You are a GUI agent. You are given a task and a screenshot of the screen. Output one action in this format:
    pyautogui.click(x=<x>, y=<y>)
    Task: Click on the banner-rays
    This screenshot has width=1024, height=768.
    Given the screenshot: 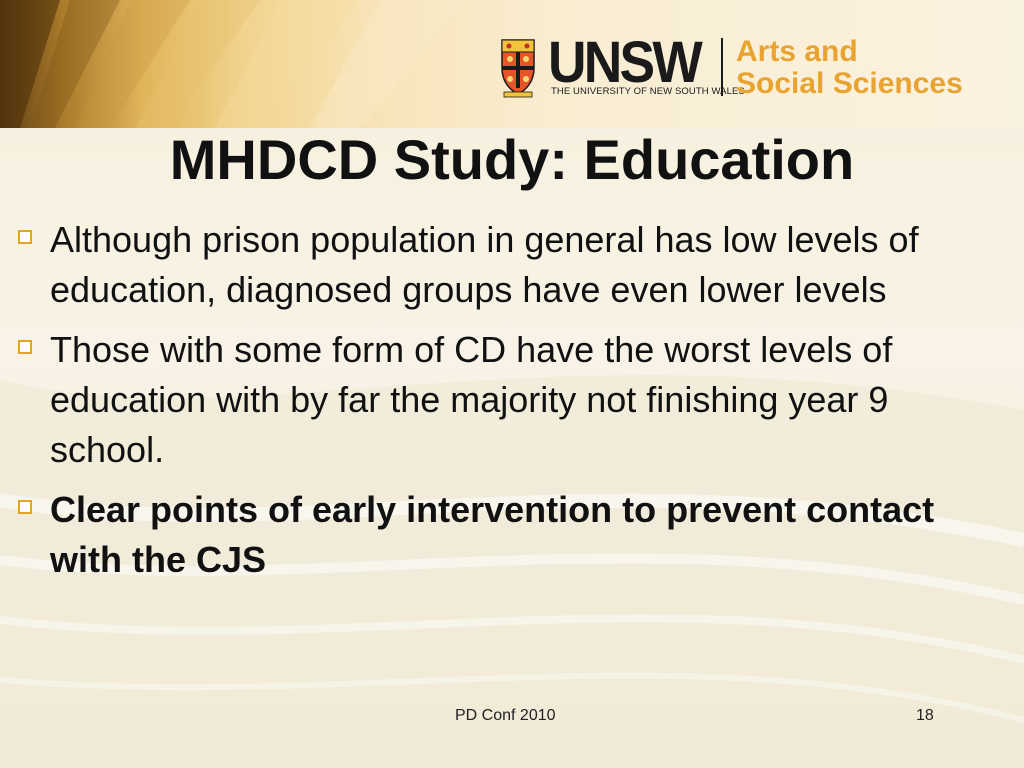 What is the action you would take?
    pyautogui.click(x=235, y=64)
    